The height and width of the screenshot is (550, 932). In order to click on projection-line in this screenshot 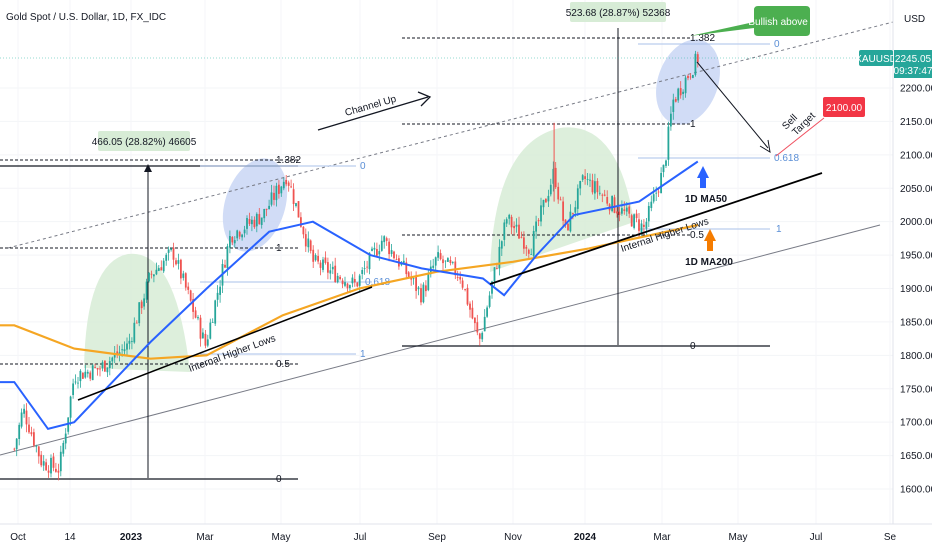, I will do `click(732, 105)`.